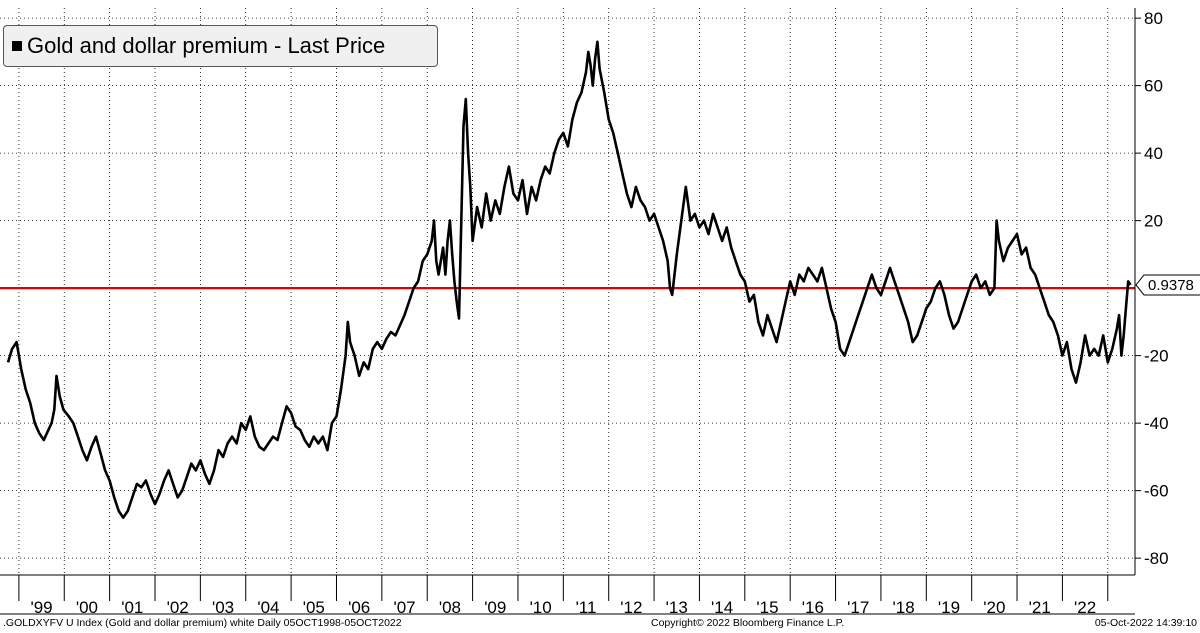 The height and width of the screenshot is (633, 1200). What do you see at coordinates (206, 45) in the screenshot?
I see `legend-label: Gold and dollar premium - Last Price` at bounding box center [206, 45].